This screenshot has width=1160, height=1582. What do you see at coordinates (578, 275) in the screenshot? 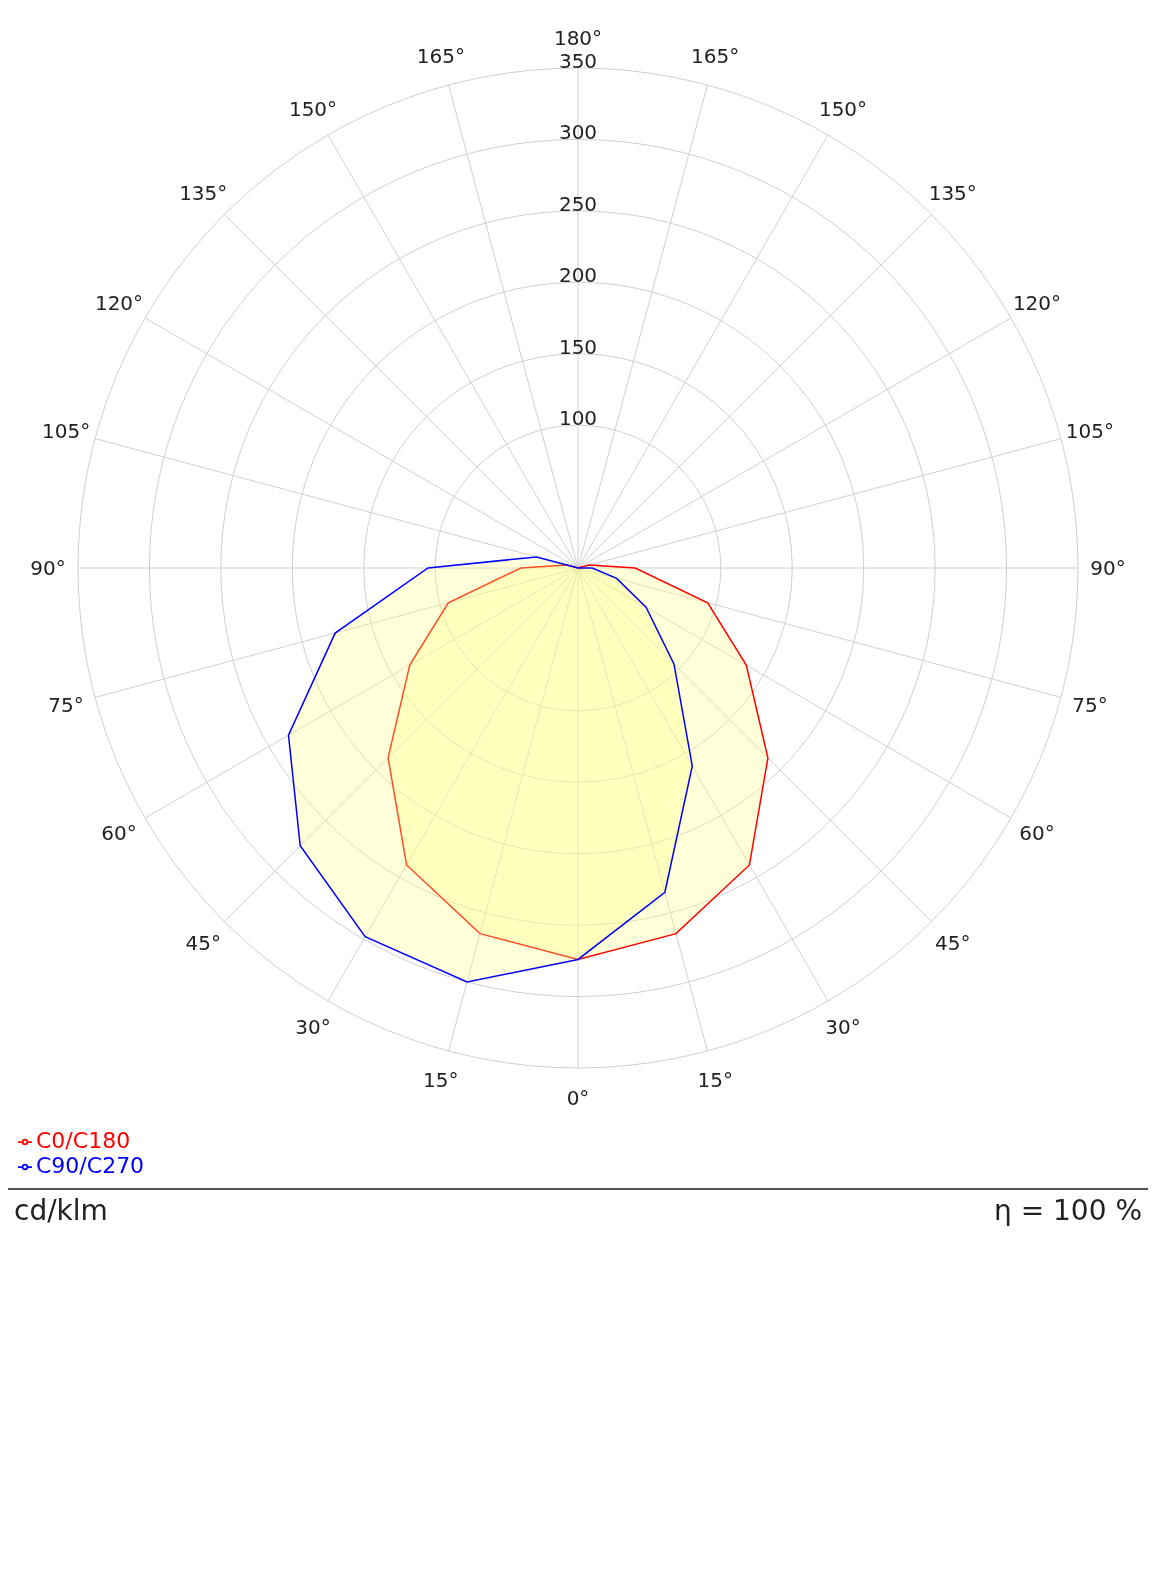
I see `y-tick-label: 200` at bounding box center [578, 275].